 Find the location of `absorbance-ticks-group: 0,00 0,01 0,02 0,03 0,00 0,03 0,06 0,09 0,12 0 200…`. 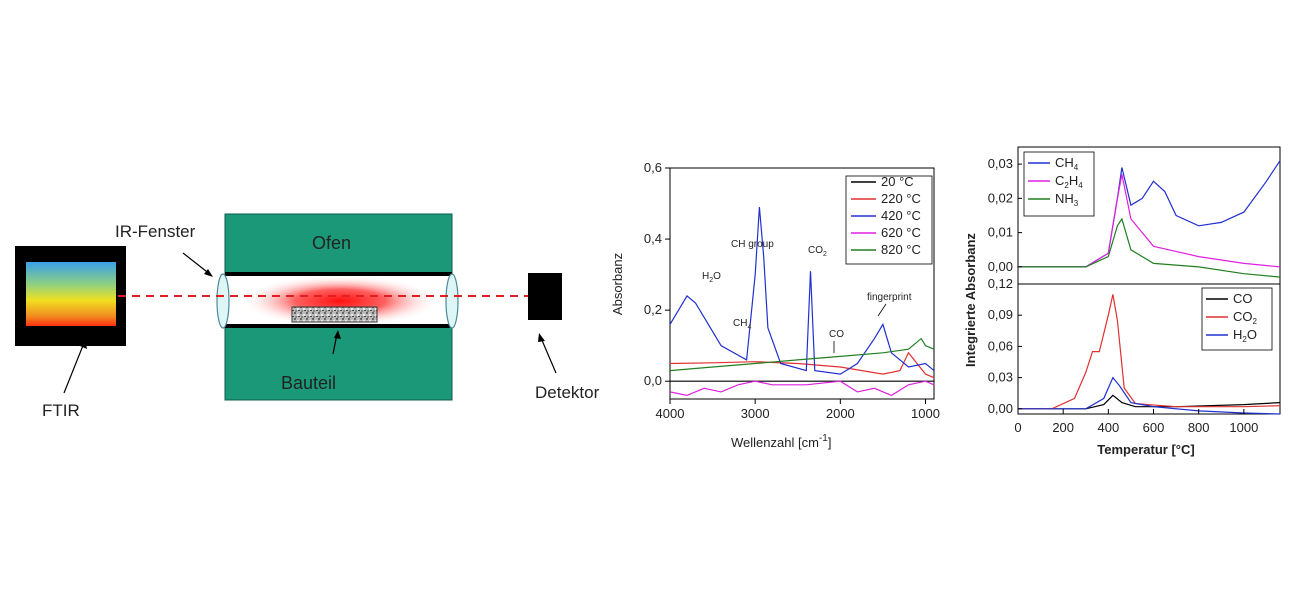

absorbance-ticks-group: 0,00 0,01 0,02 0,03 0,00 0,03 0,06 0,09 0,12 0 200… is located at coordinates (1123, 295).